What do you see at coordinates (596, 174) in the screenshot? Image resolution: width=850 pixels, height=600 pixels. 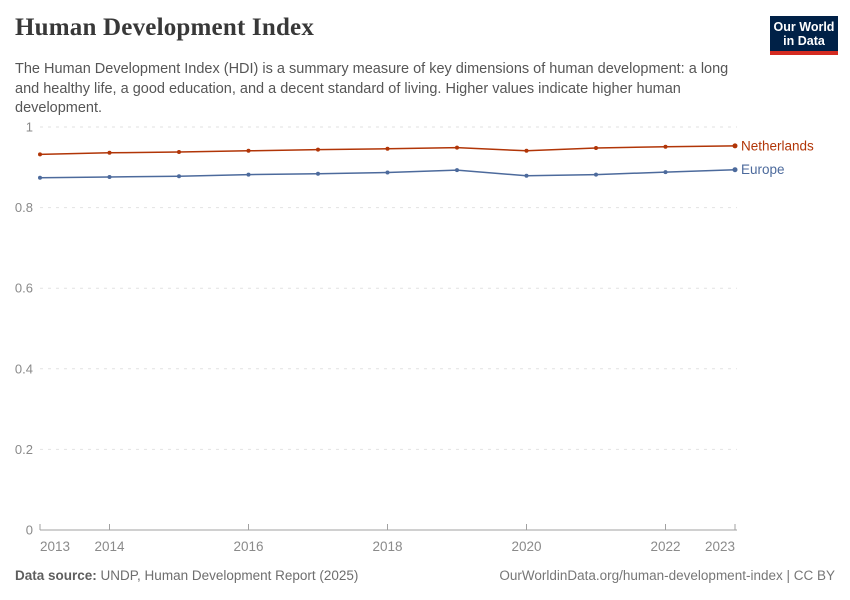 I see `data-point-europe-2021` at bounding box center [596, 174].